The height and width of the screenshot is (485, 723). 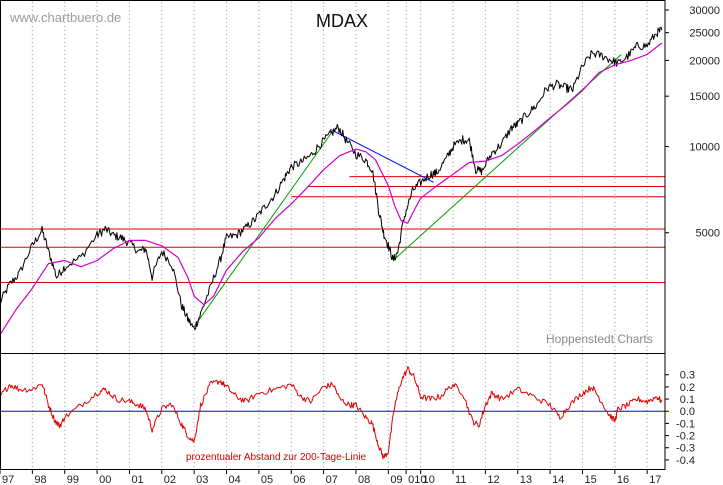 I want to click on x-tick-label: 99, so click(x=73, y=479).